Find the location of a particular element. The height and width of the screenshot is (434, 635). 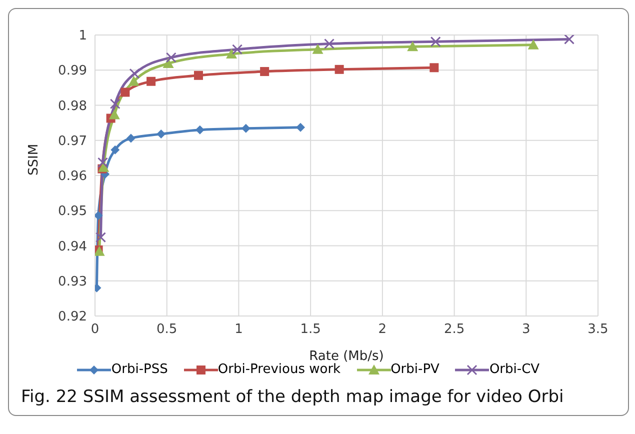

y-axis-title: SSIM is located at coordinates (34, 160).